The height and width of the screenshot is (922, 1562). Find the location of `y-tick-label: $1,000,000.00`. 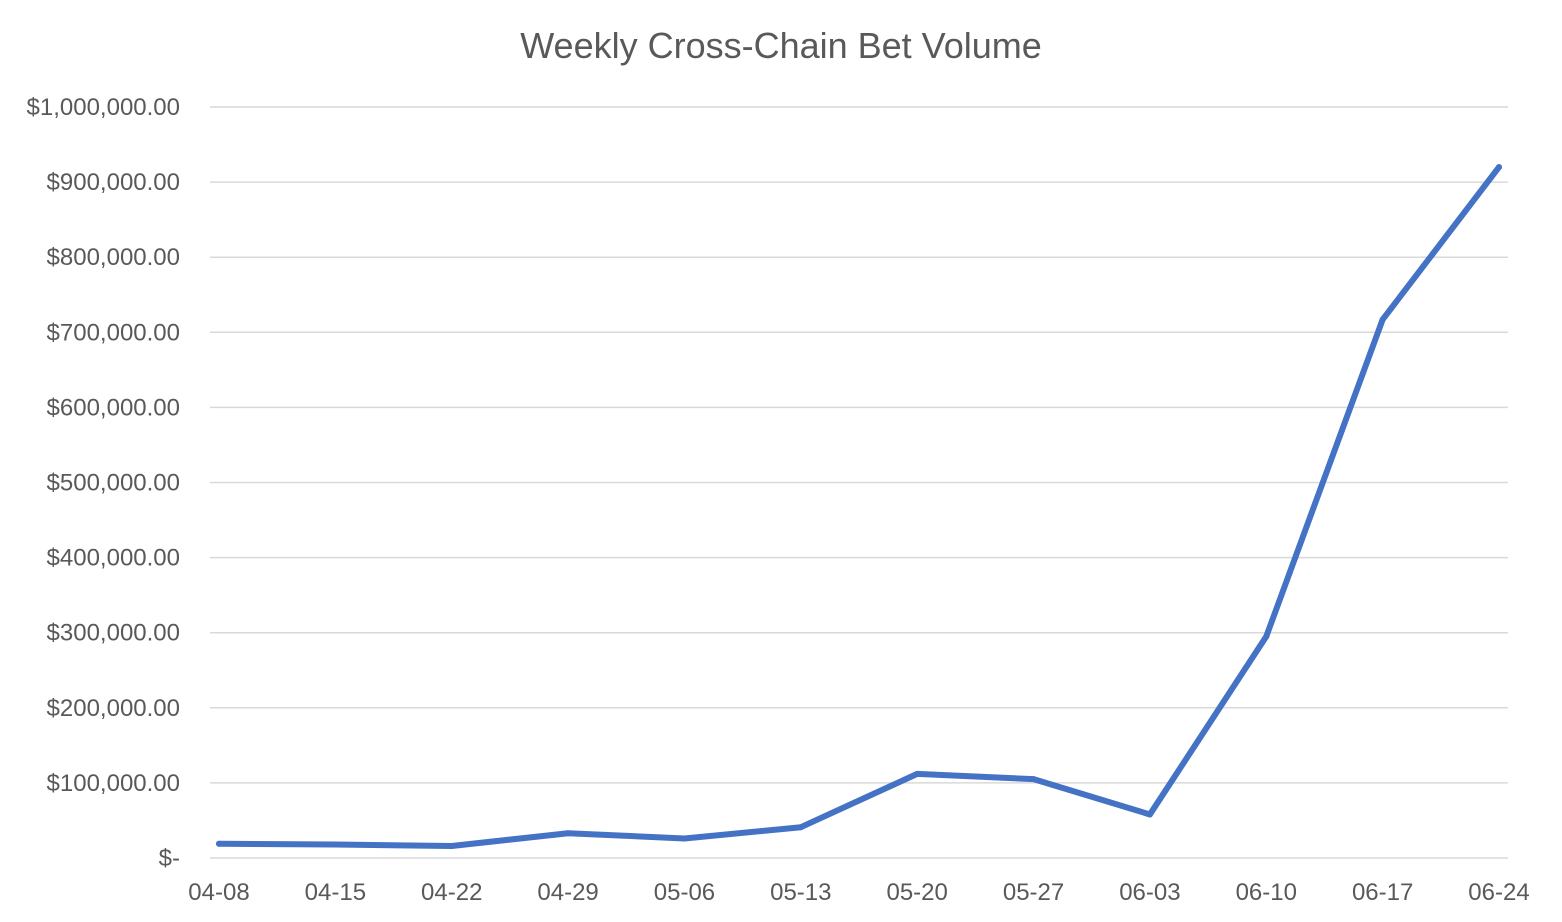

y-tick-label: $1,000,000.00 is located at coordinates (103, 107).